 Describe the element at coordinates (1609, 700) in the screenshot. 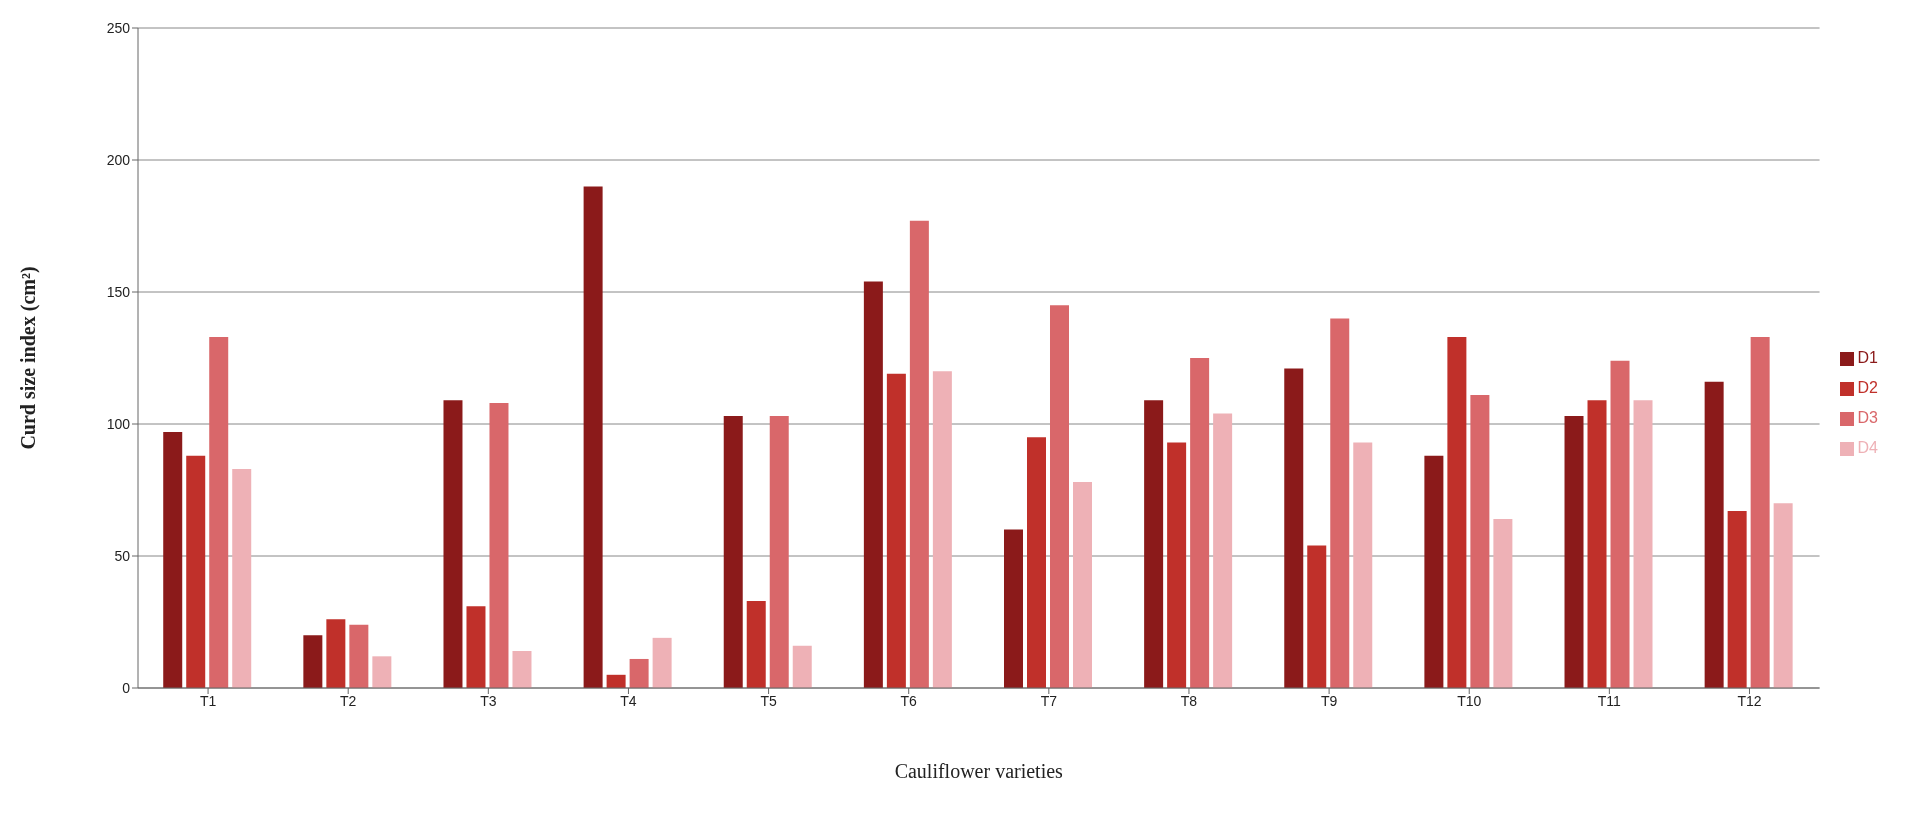

I see `x-tick-label: T11` at that location.